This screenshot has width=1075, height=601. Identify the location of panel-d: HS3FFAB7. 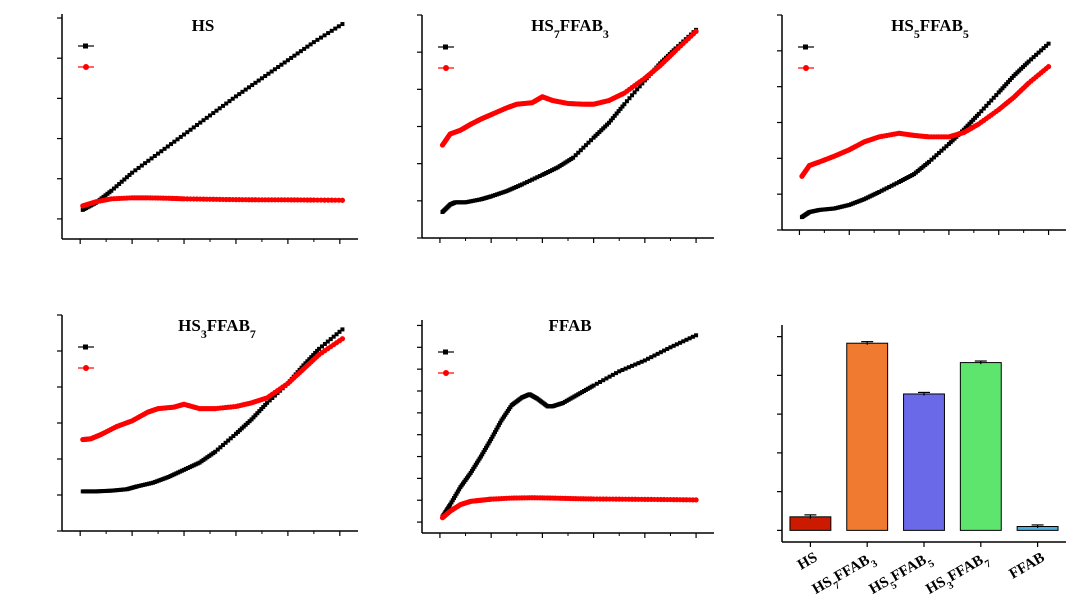
(207, 425).